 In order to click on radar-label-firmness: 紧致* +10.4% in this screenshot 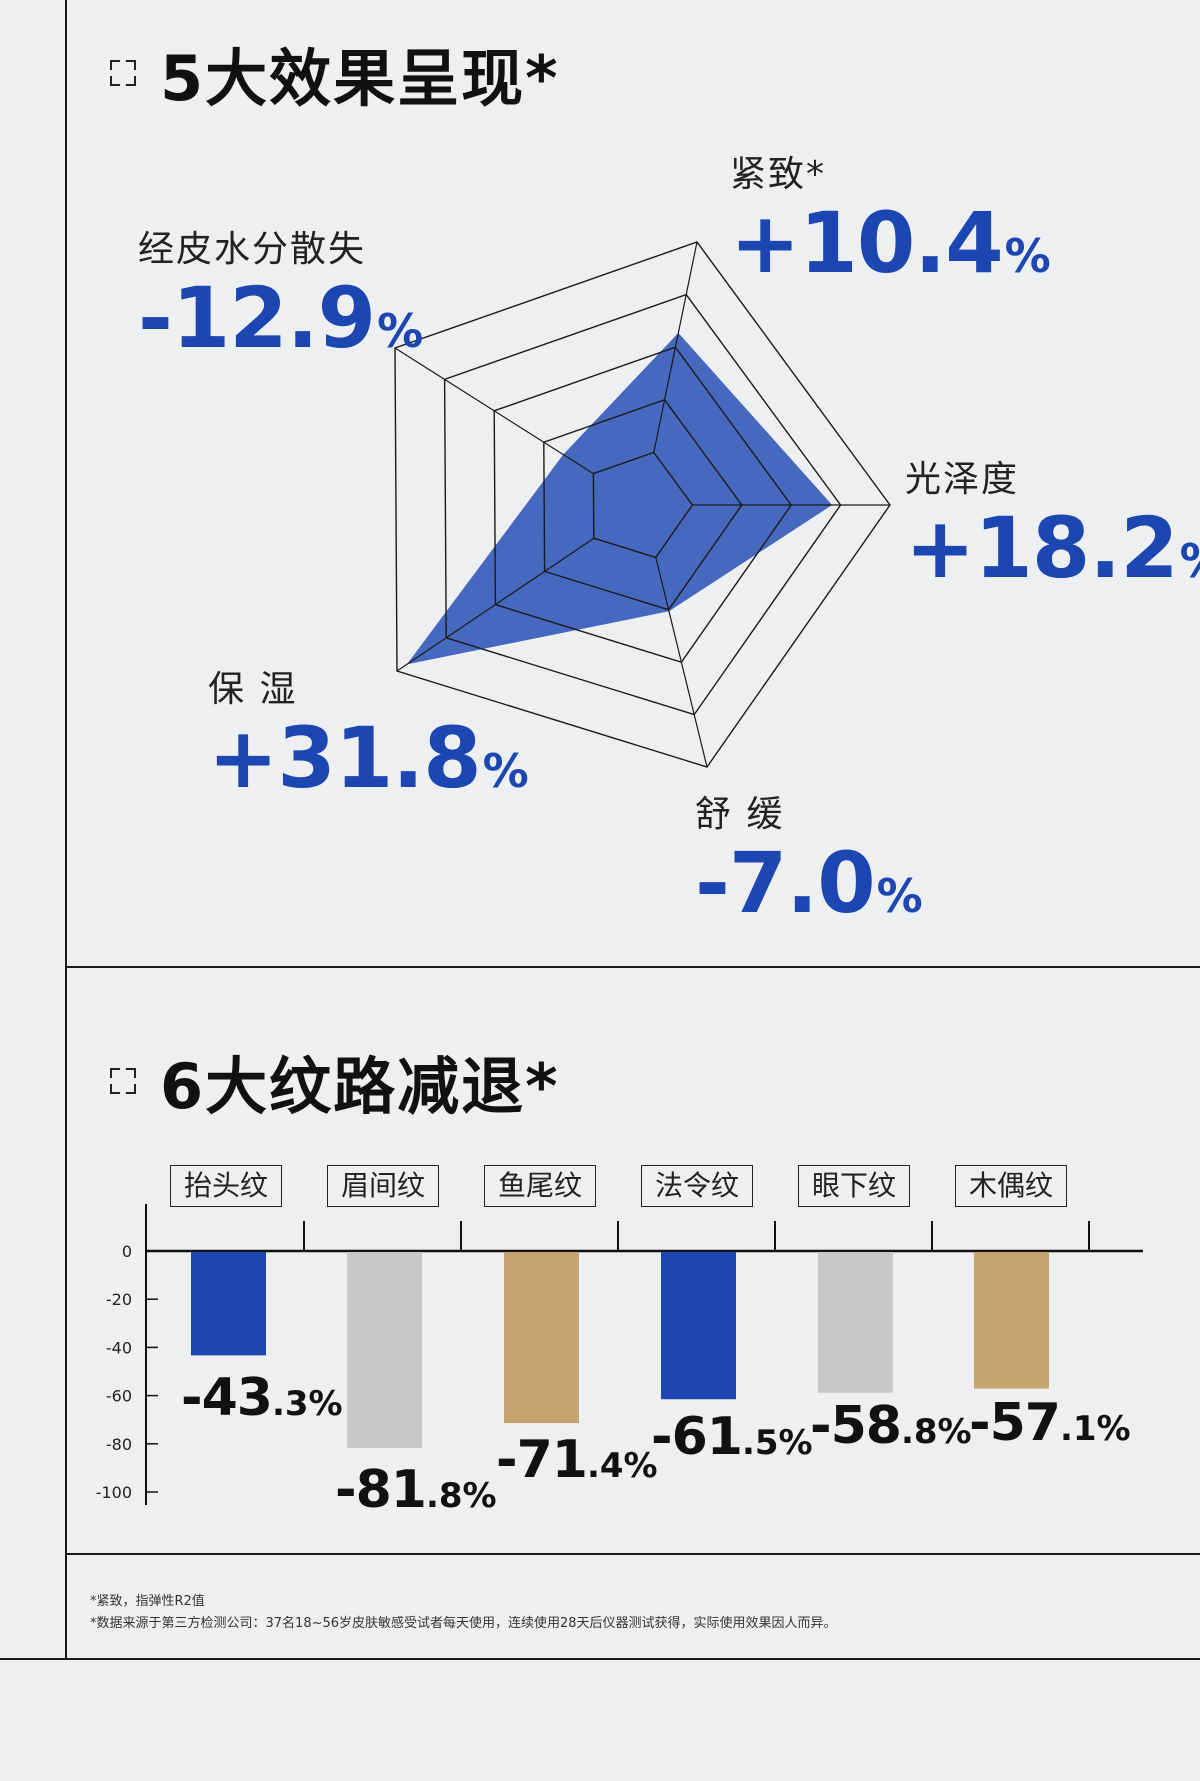, I will do `click(890, 215)`.